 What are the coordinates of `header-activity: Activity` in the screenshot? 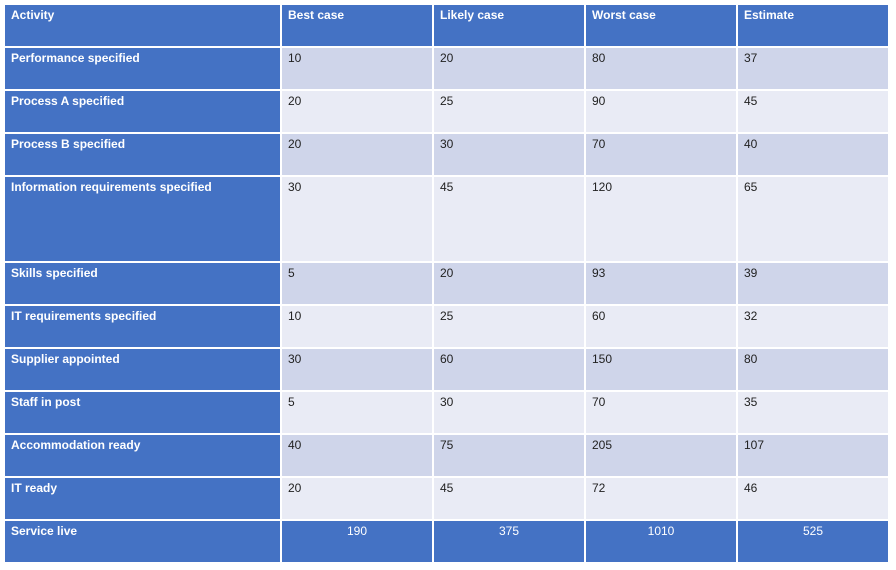 It's located at (142, 25).